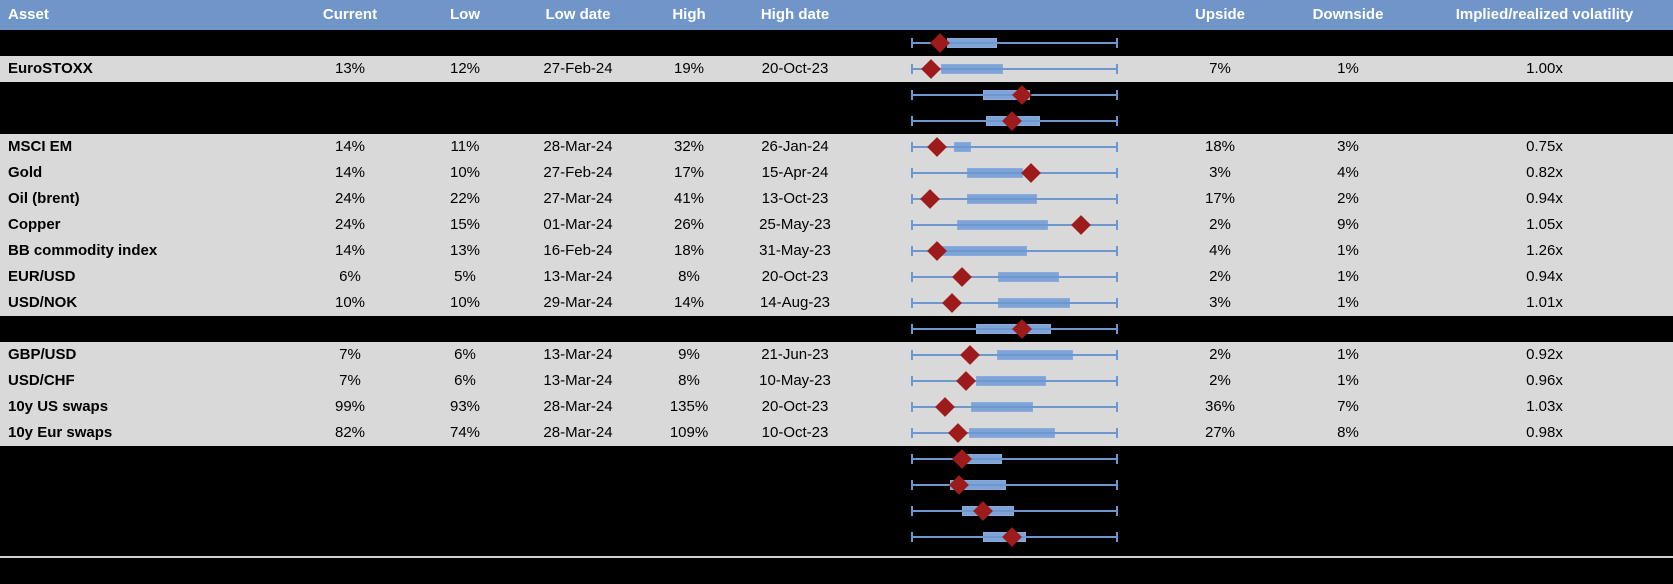  I want to click on high-cell: 8%, so click(689, 380).